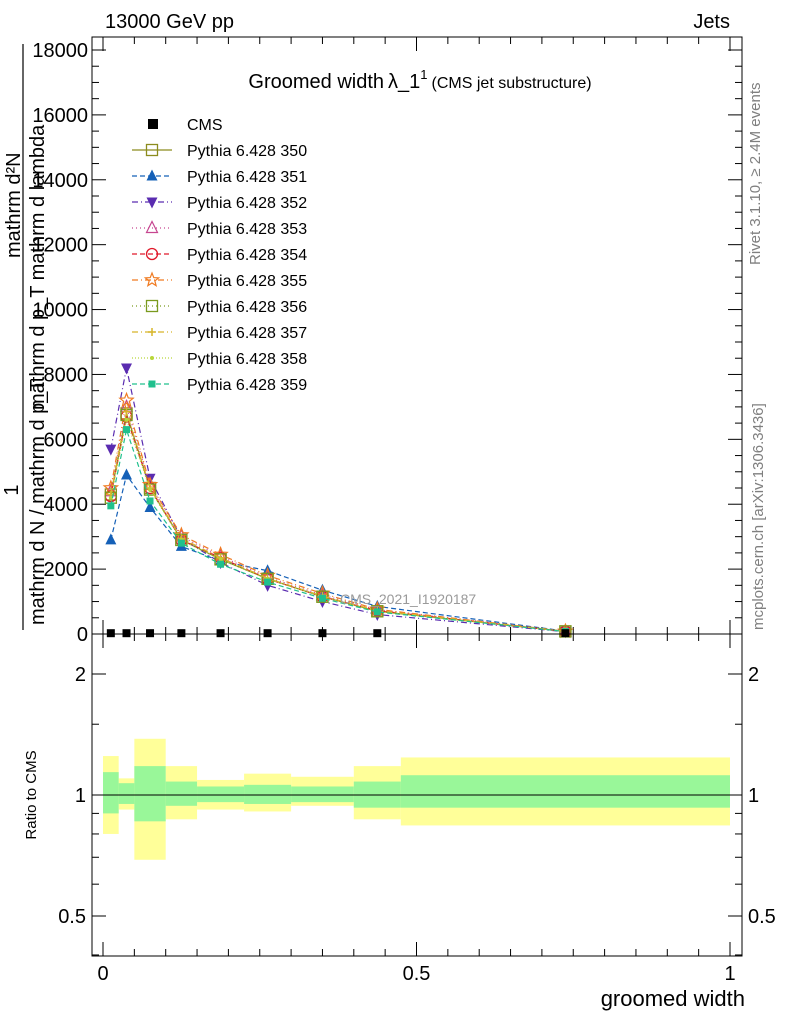 The image size is (786, 1024). I want to click on legend-entry-6: Pythia 6.428 356, so click(219, 307).